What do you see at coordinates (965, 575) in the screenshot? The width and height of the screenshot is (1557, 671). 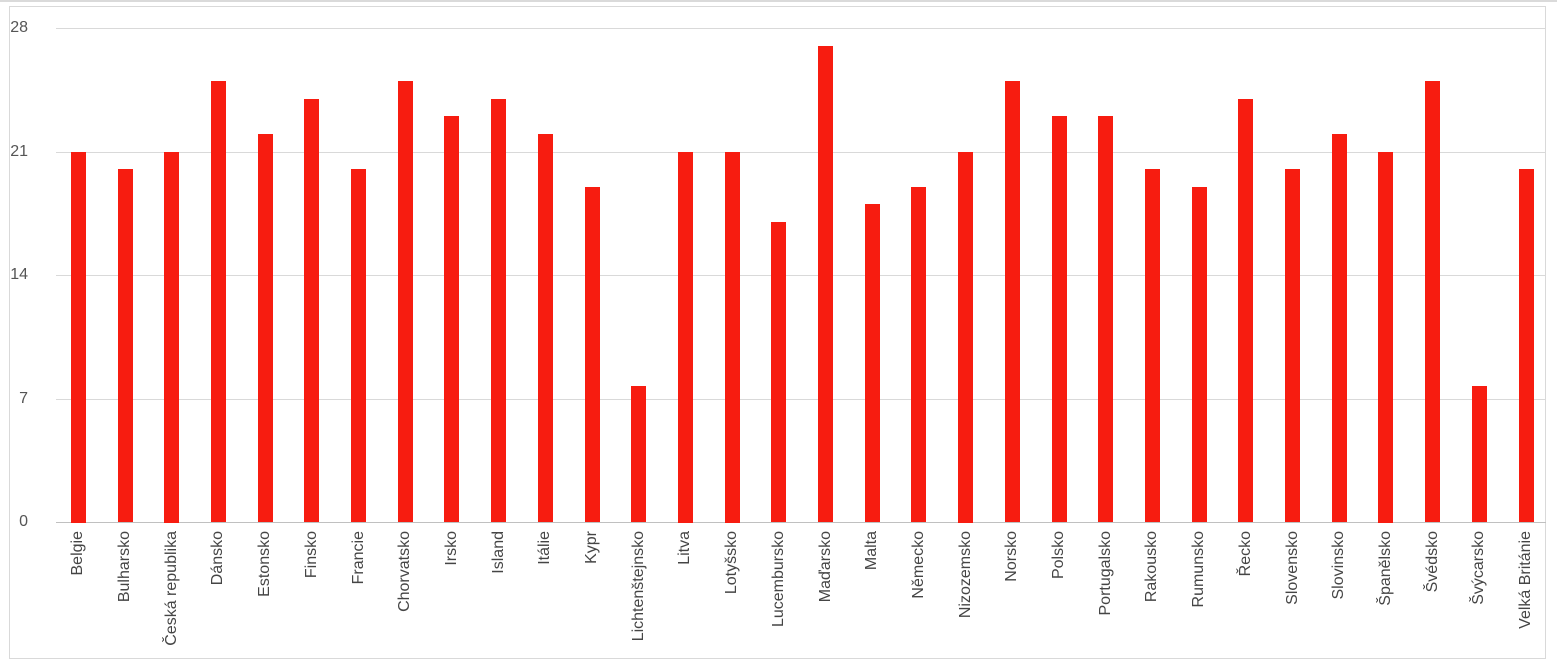 I see `x-axis-category-label: Nizozemsko` at bounding box center [965, 575].